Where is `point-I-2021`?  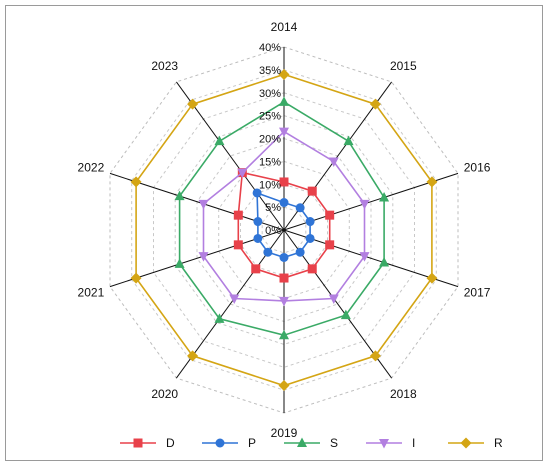 point-I-2021 is located at coordinates (203, 257).